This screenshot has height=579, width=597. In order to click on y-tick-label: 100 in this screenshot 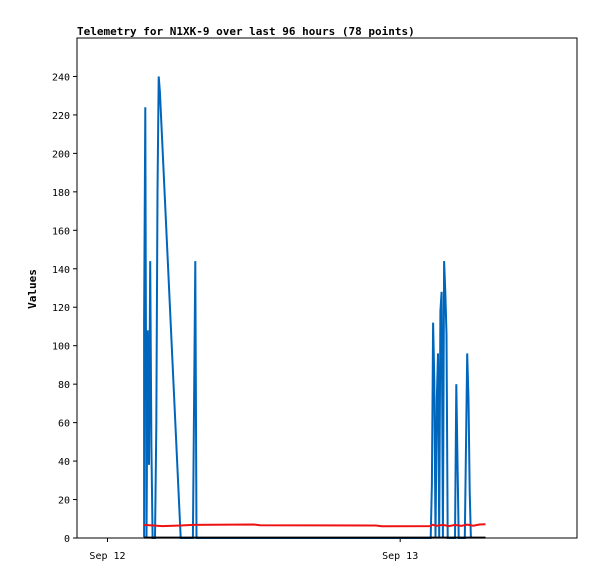, I will do `click(61, 347)`.